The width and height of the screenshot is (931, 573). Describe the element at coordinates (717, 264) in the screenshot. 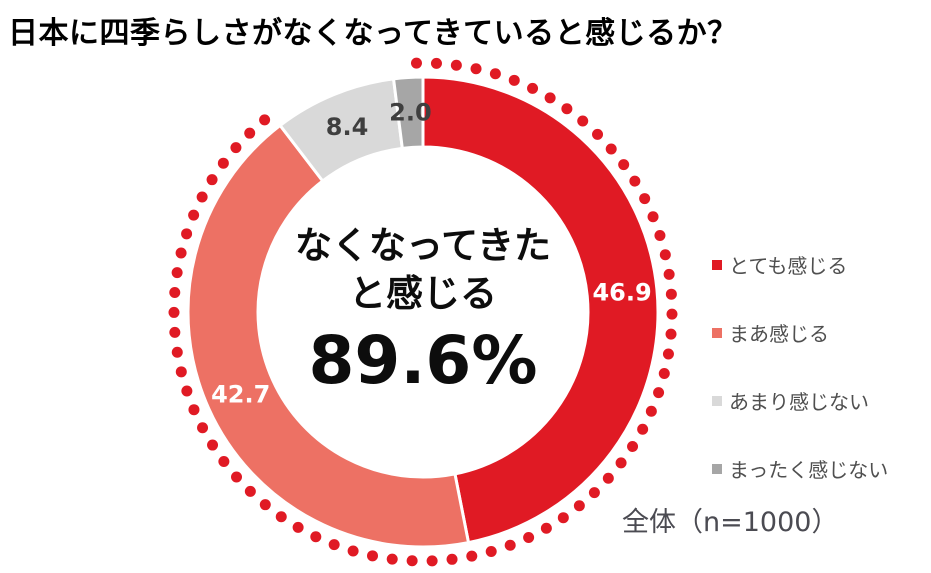

I see `legend-swatch-red` at that location.